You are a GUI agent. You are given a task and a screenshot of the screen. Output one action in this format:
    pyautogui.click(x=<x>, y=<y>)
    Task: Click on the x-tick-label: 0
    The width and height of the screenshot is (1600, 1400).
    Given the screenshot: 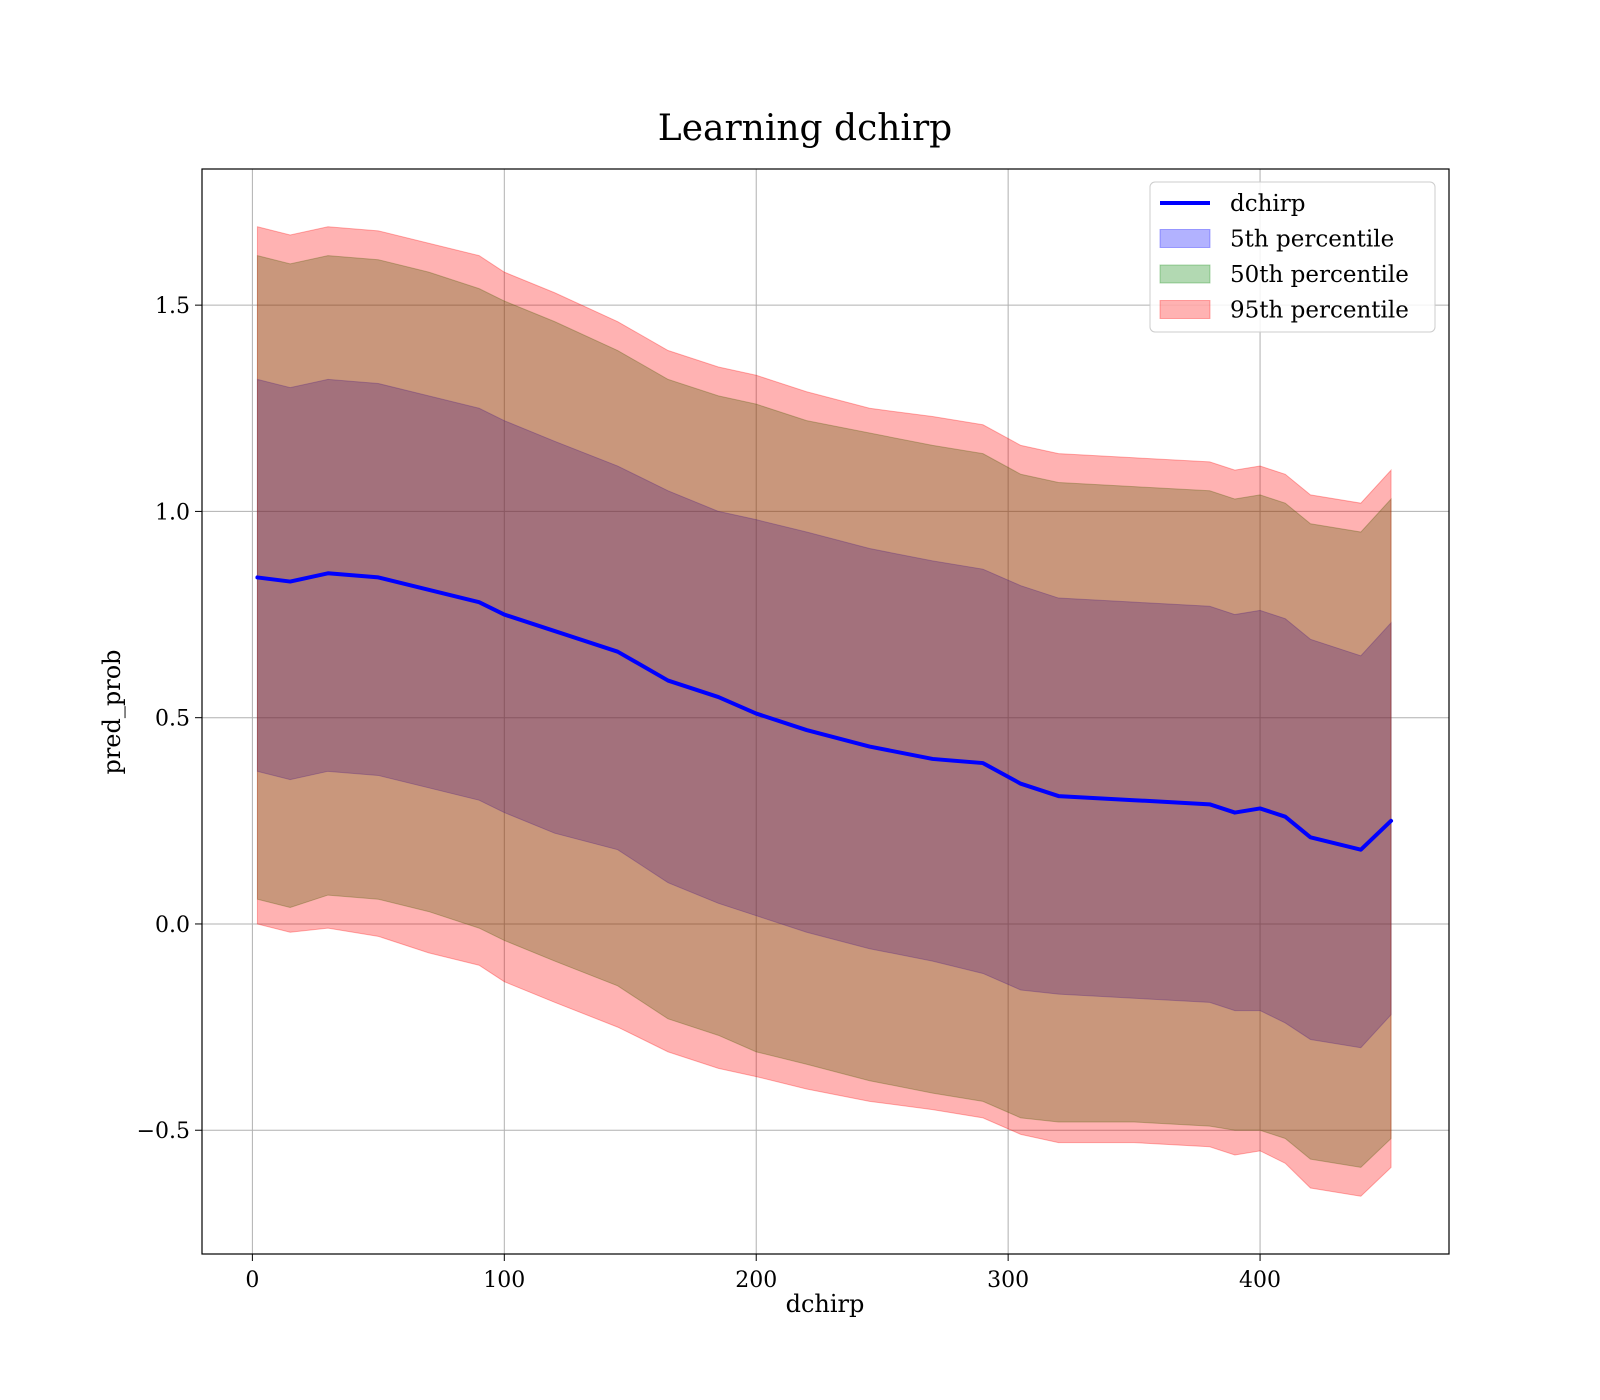 What is the action you would take?
    pyautogui.click(x=252, y=1280)
    